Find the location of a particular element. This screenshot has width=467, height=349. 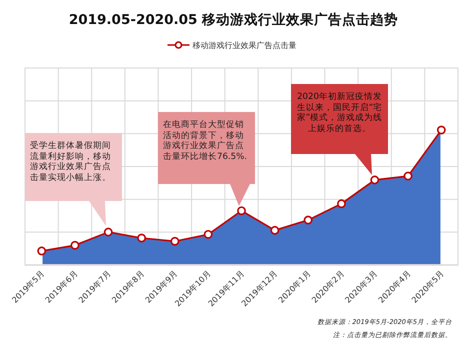

annotation: 受学生群体暑假期间流量利好影响，移动游戏行业效果广告点击量实现小幅上涨。 is located at coordinates (71, 162).